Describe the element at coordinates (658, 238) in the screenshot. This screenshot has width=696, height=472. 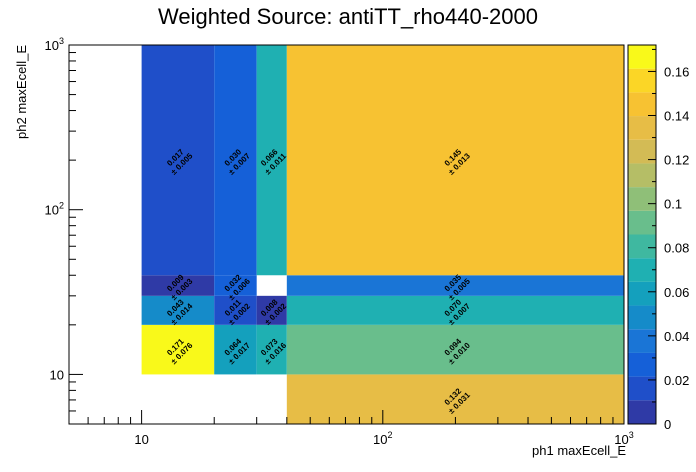
I see `color-bar: 0 0.02 0.04 0.06 0.08 0.1 0.12 0.14 0.16` at that location.